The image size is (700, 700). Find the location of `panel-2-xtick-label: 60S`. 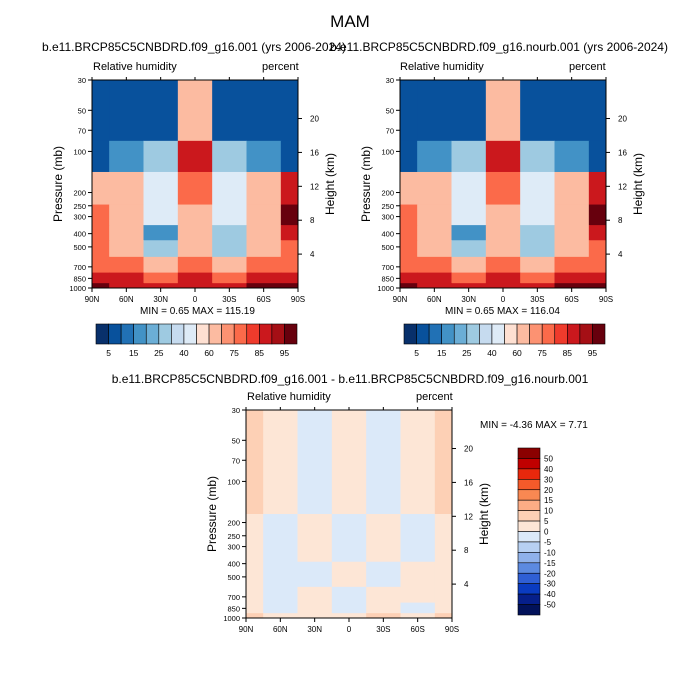

panel-2-xtick-label: 60S is located at coordinates (572, 299).